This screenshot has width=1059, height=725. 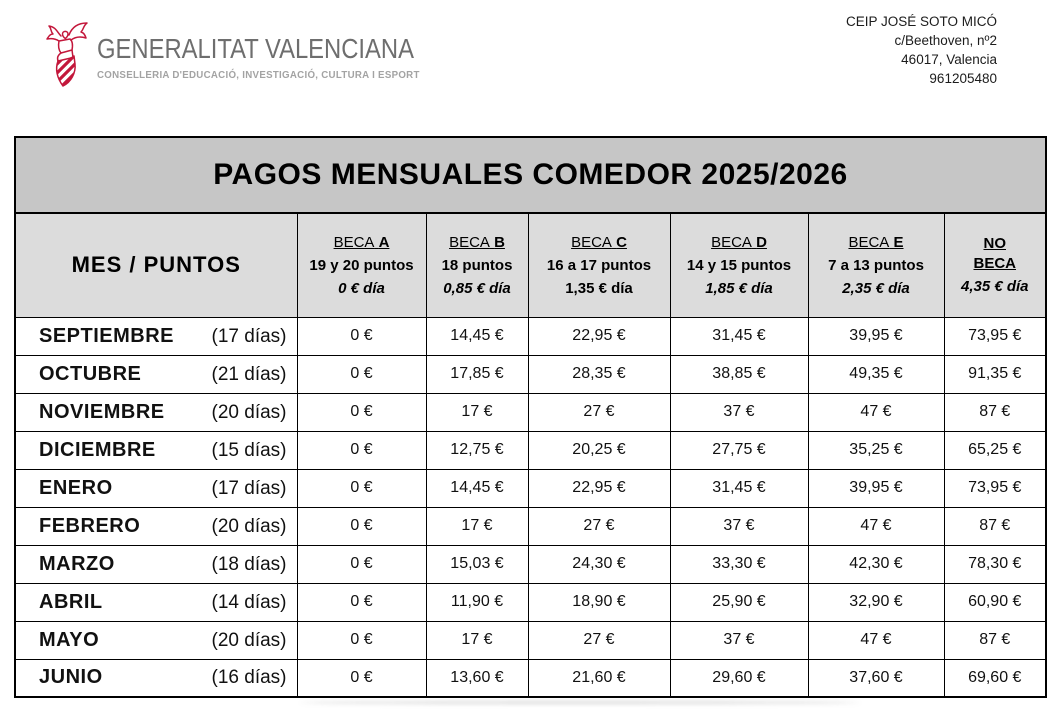 What do you see at coordinates (71, 677) in the screenshot?
I see `month-name: JUNIO` at bounding box center [71, 677].